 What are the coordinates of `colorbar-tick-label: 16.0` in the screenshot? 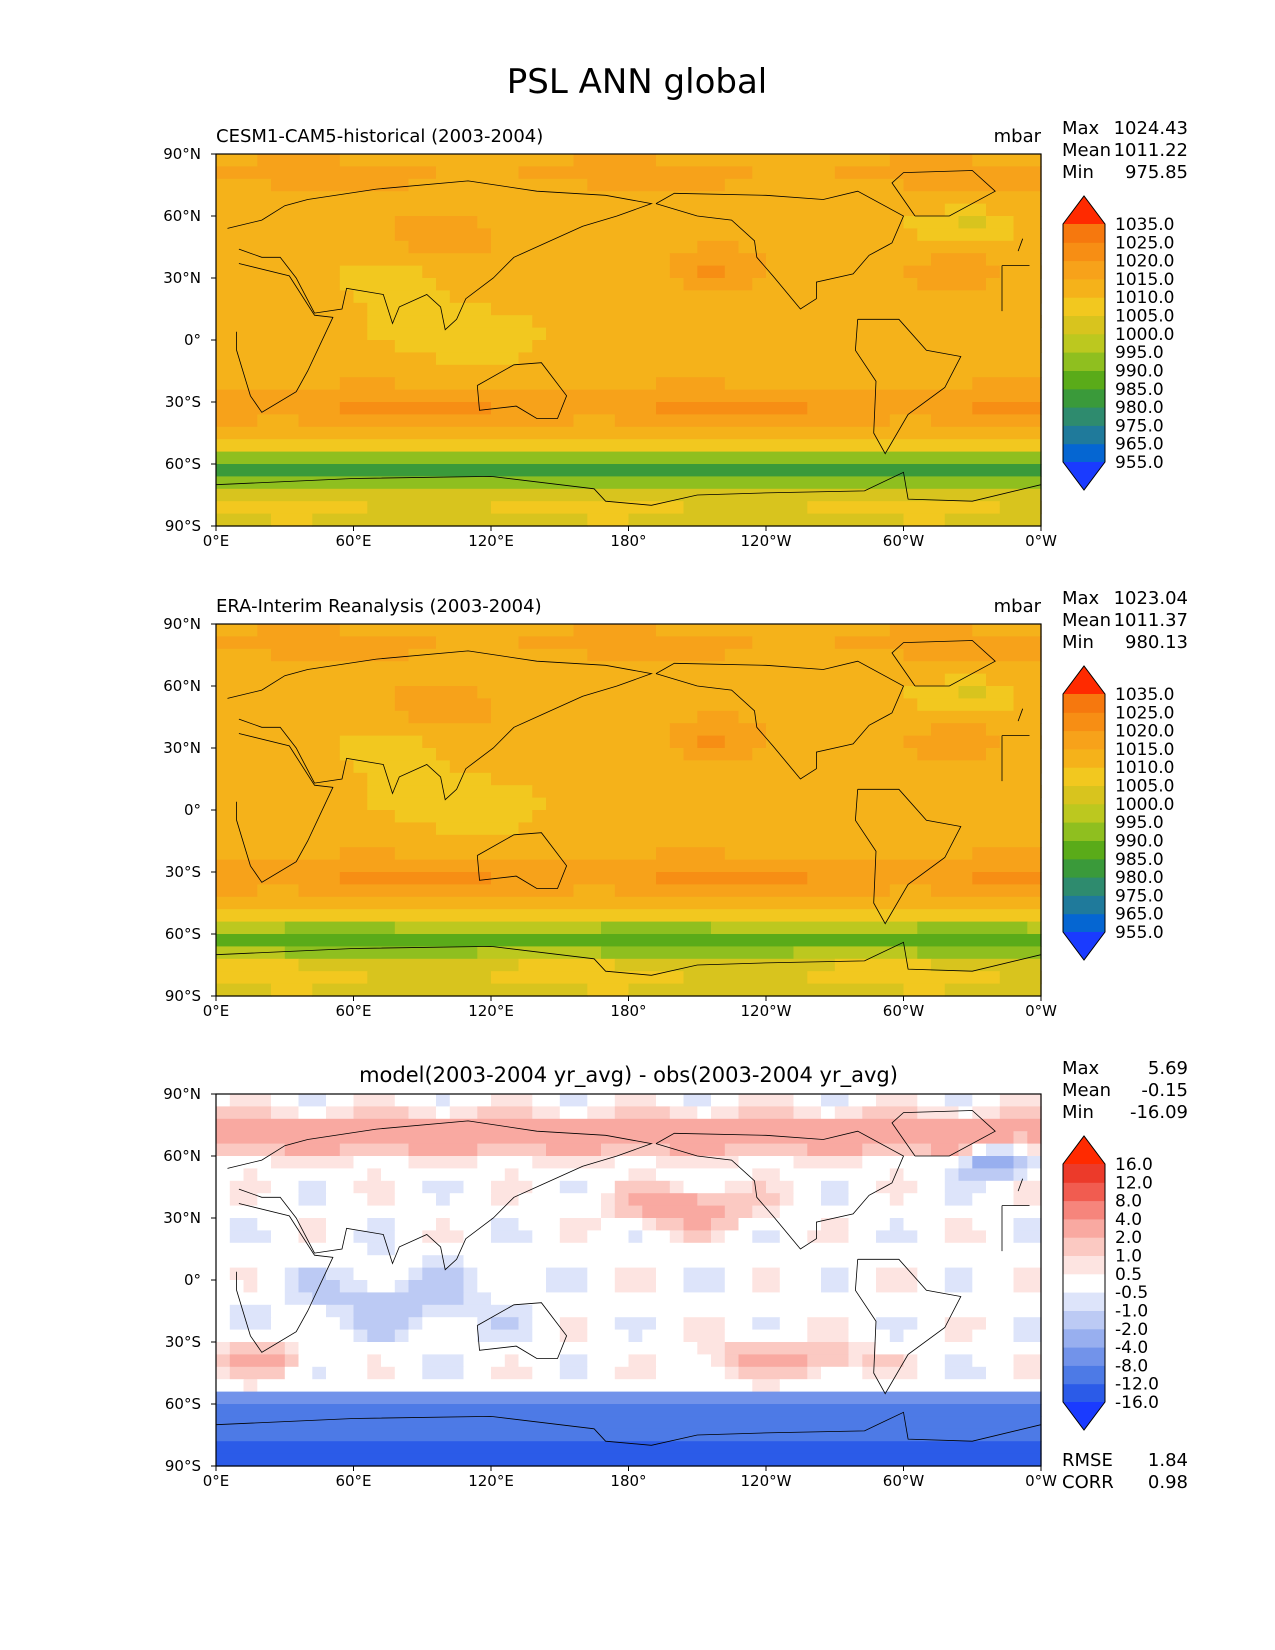 It's located at (1134, 1165).